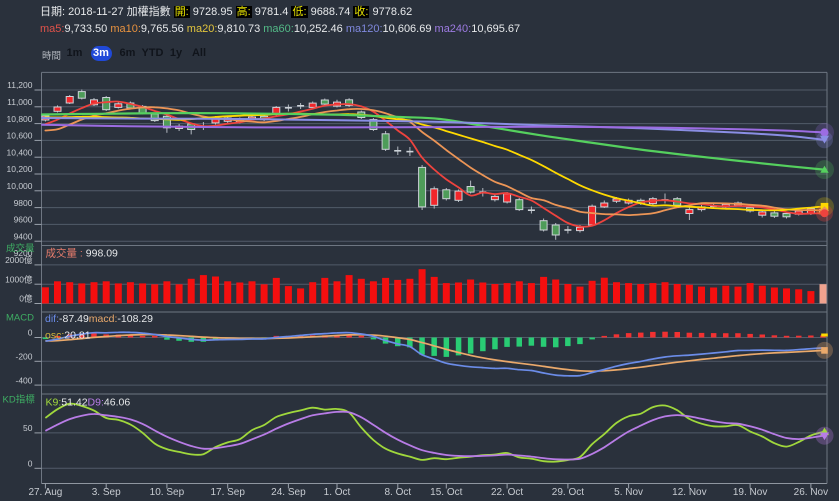  I want to click on svg-text: 11,000, so click(20, 102).